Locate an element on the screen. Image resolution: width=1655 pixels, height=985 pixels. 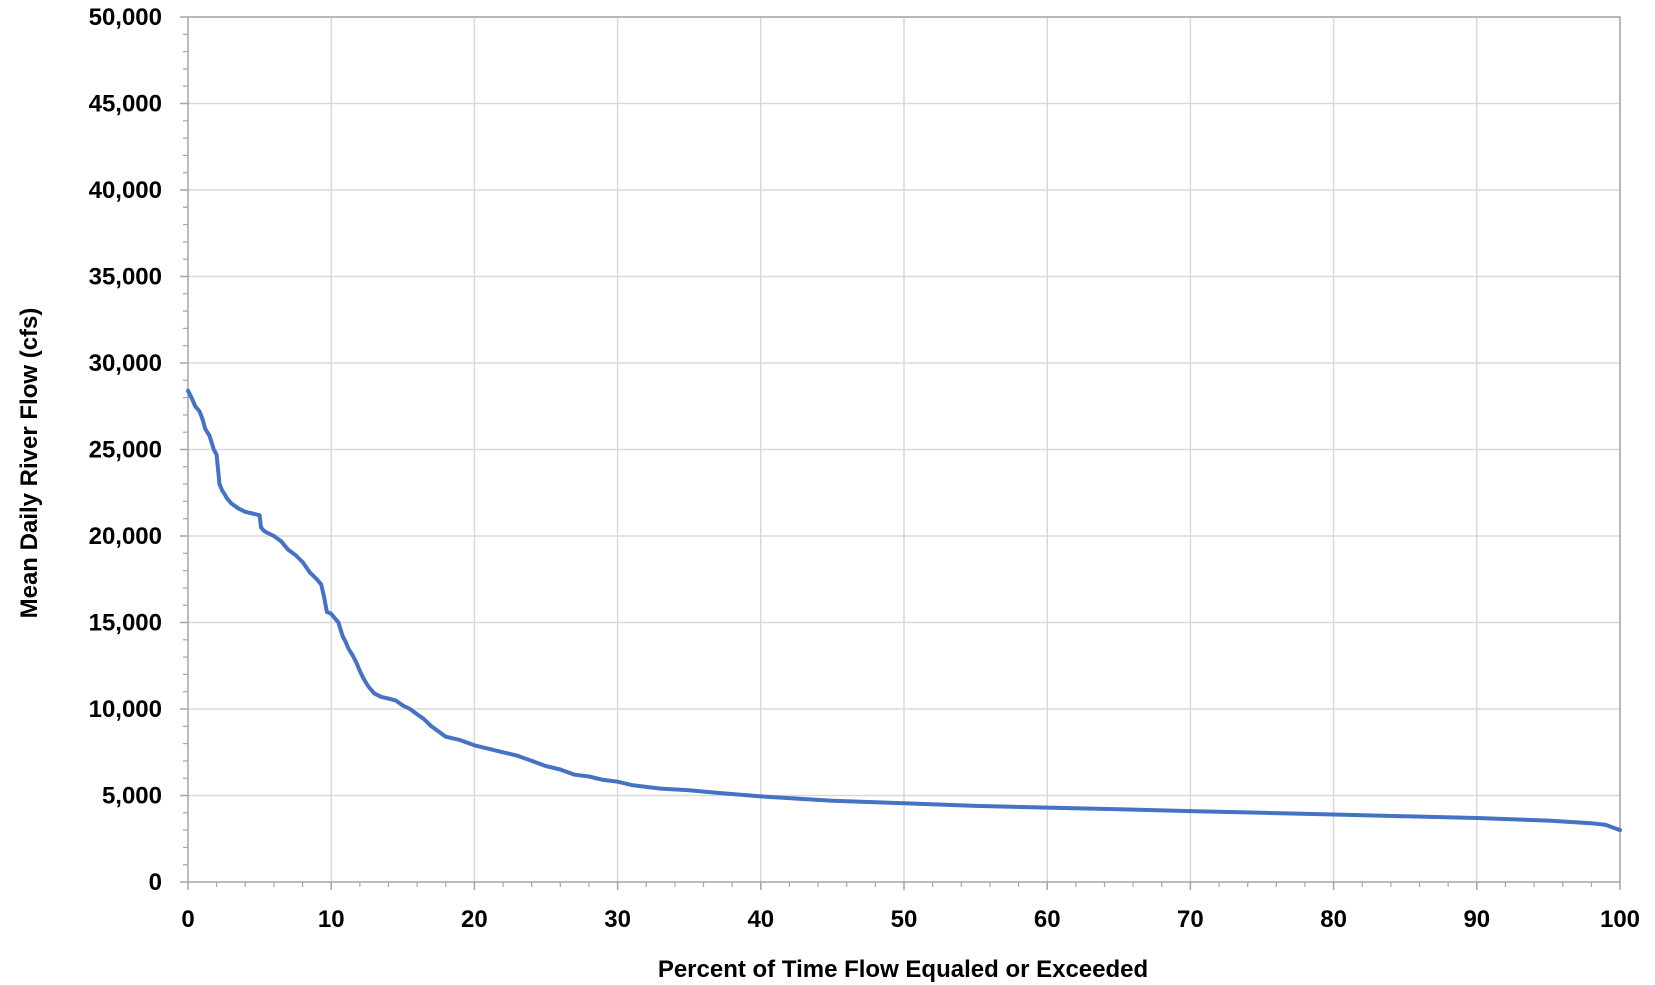
x-tick-label: 30 is located at coordinates (617, 919).